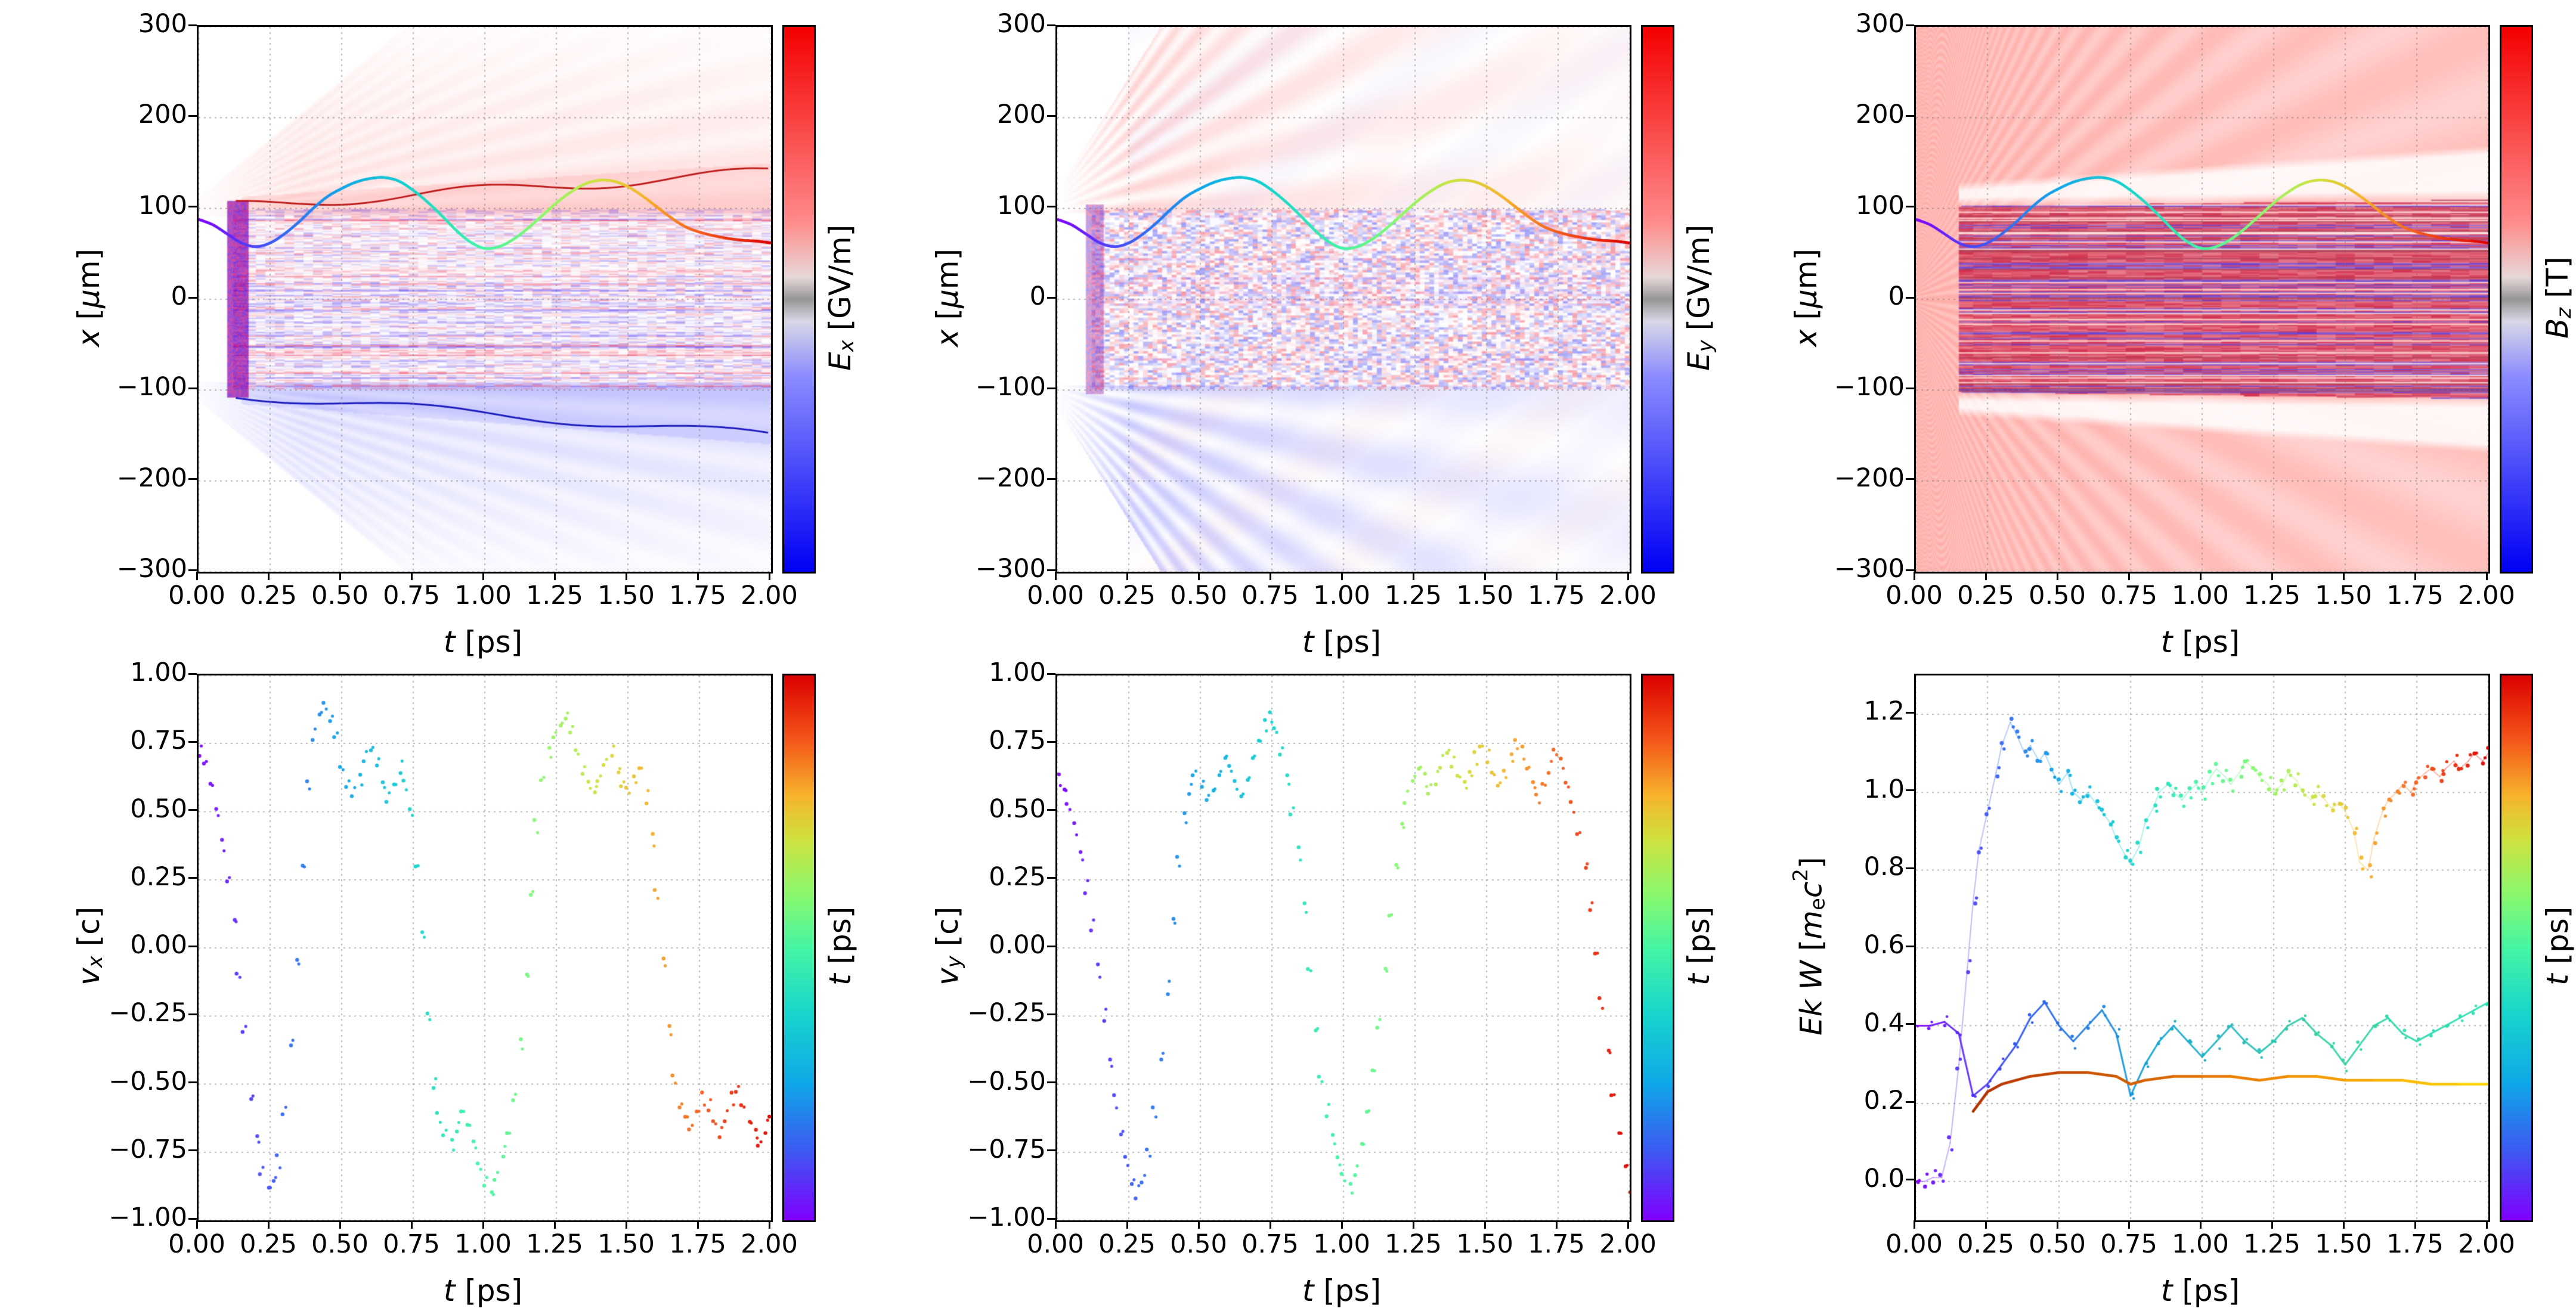 The height and width of the screenshot is (1308, 2576). Describe the element at coordinates (1884, 789) in the screenshot. I see `y-tick-label: 1.0` at that location.